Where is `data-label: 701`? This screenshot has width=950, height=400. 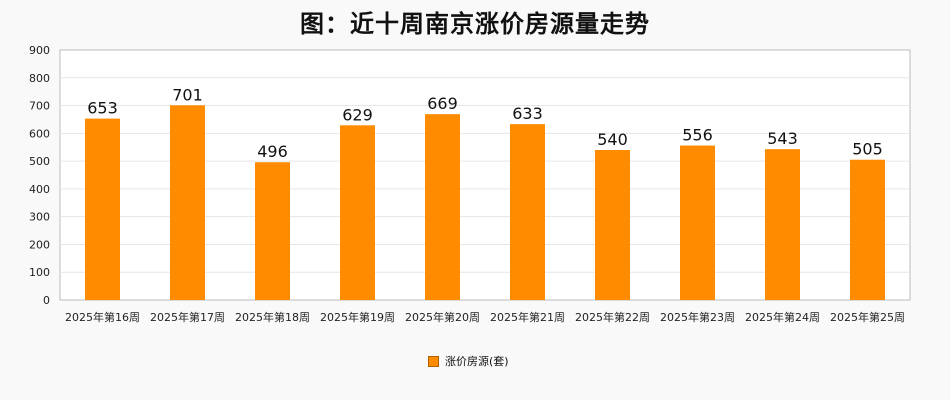
data-label: 701 is located at coordinates (187, 94).